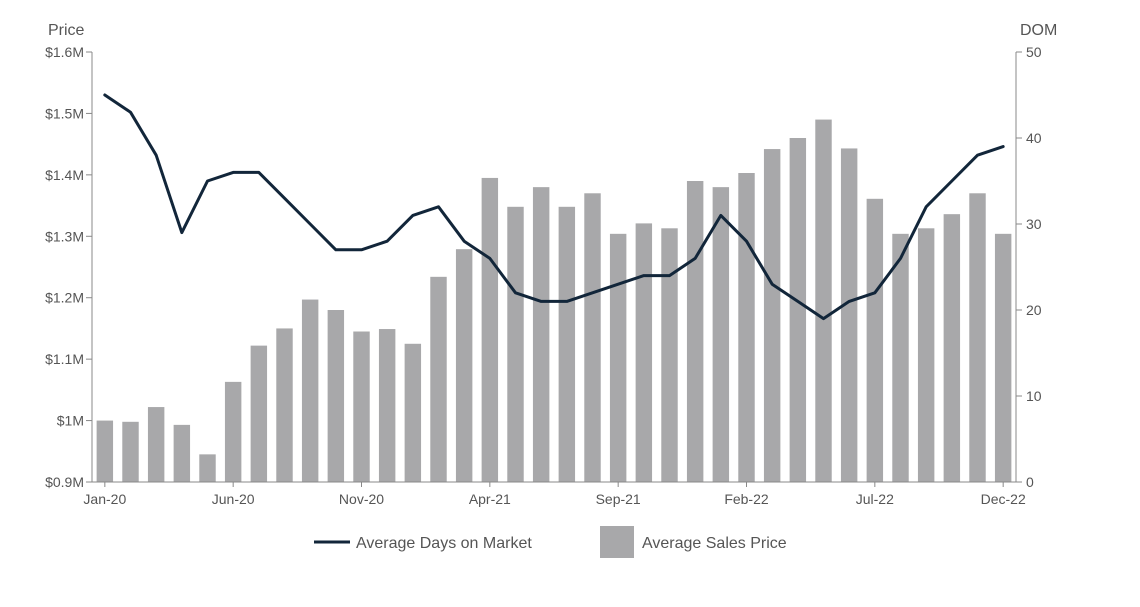 This screenshot has width=1140, height=607. I want to click on left-tick-label: $1.3M, so click(64, 236).